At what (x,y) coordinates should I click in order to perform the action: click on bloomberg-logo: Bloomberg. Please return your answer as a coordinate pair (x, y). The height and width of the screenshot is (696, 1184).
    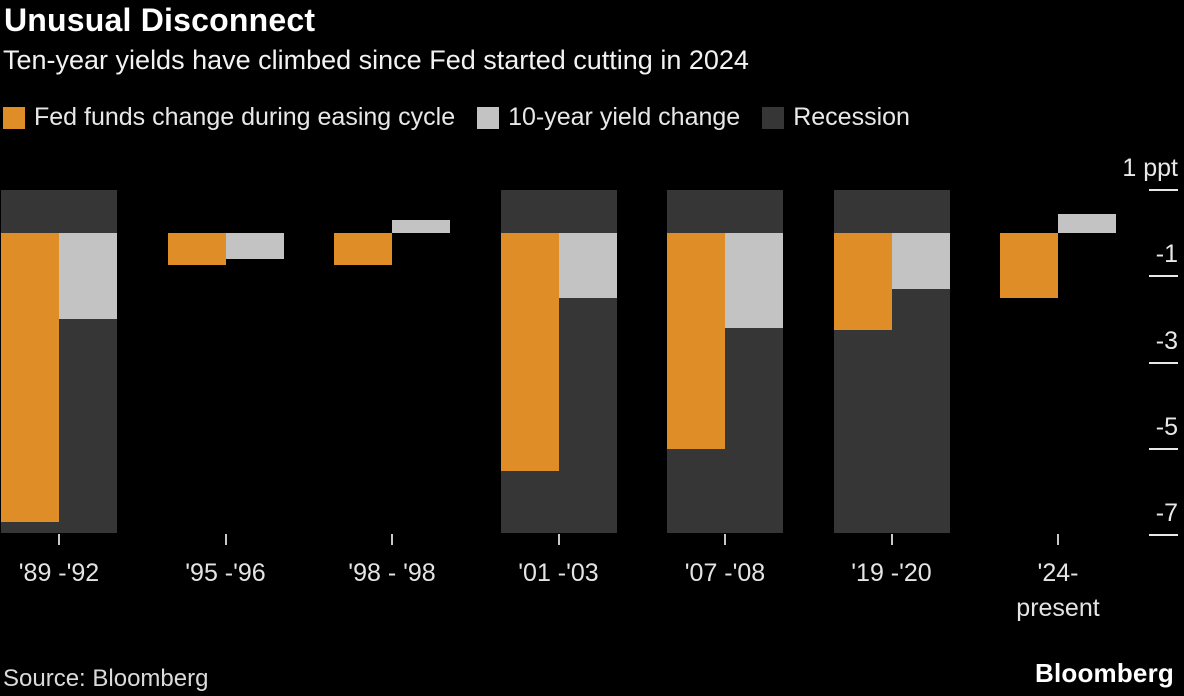
    Looking at the image, I should click on (1104, 673).